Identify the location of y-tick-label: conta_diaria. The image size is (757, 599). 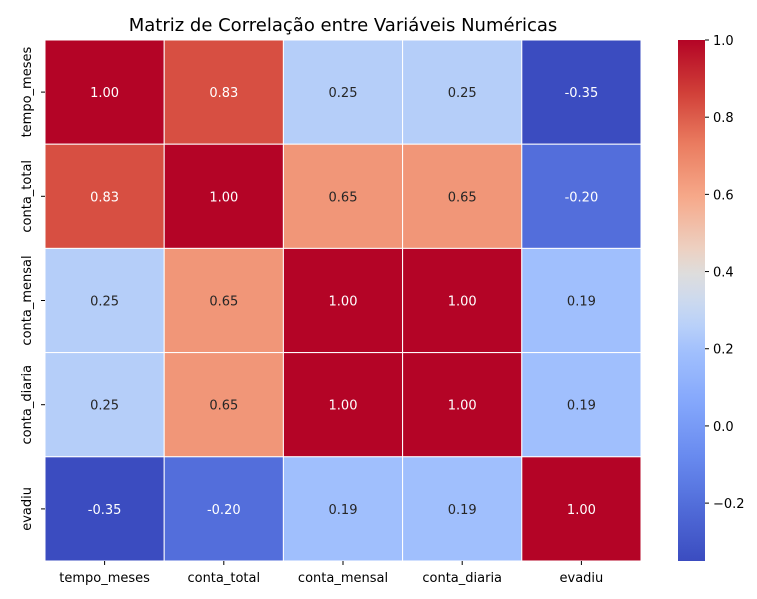
(27, 405).